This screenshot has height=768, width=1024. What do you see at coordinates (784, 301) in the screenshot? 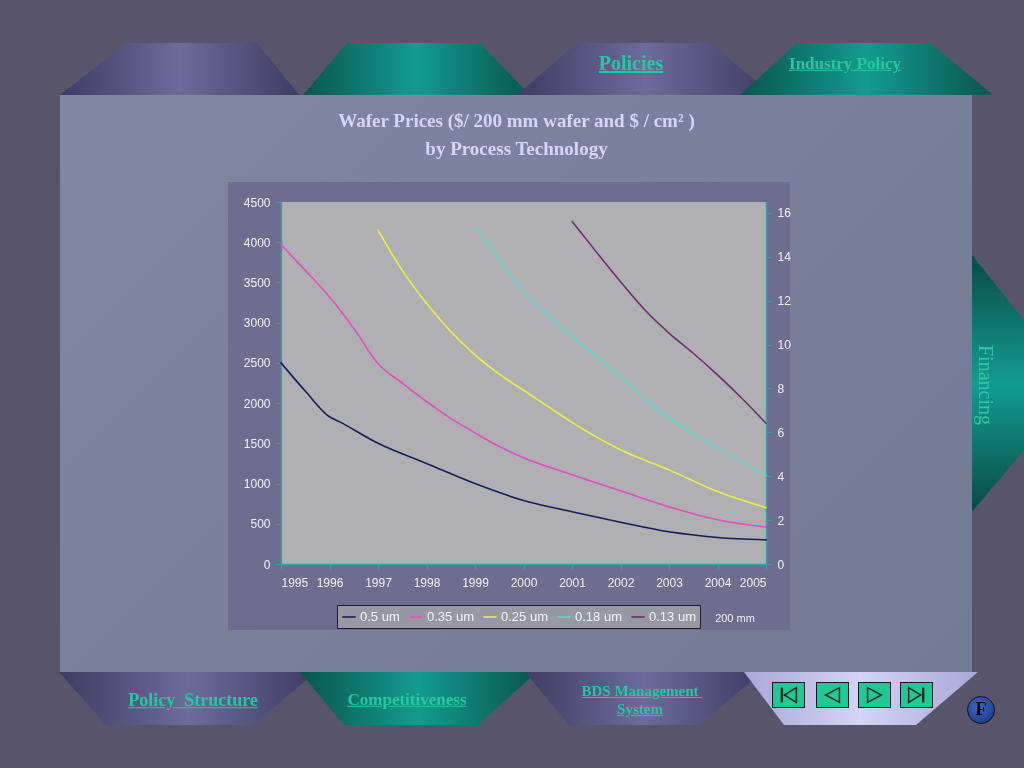
I see `y2-tick-label: 12` at bounding box center [784, 301].